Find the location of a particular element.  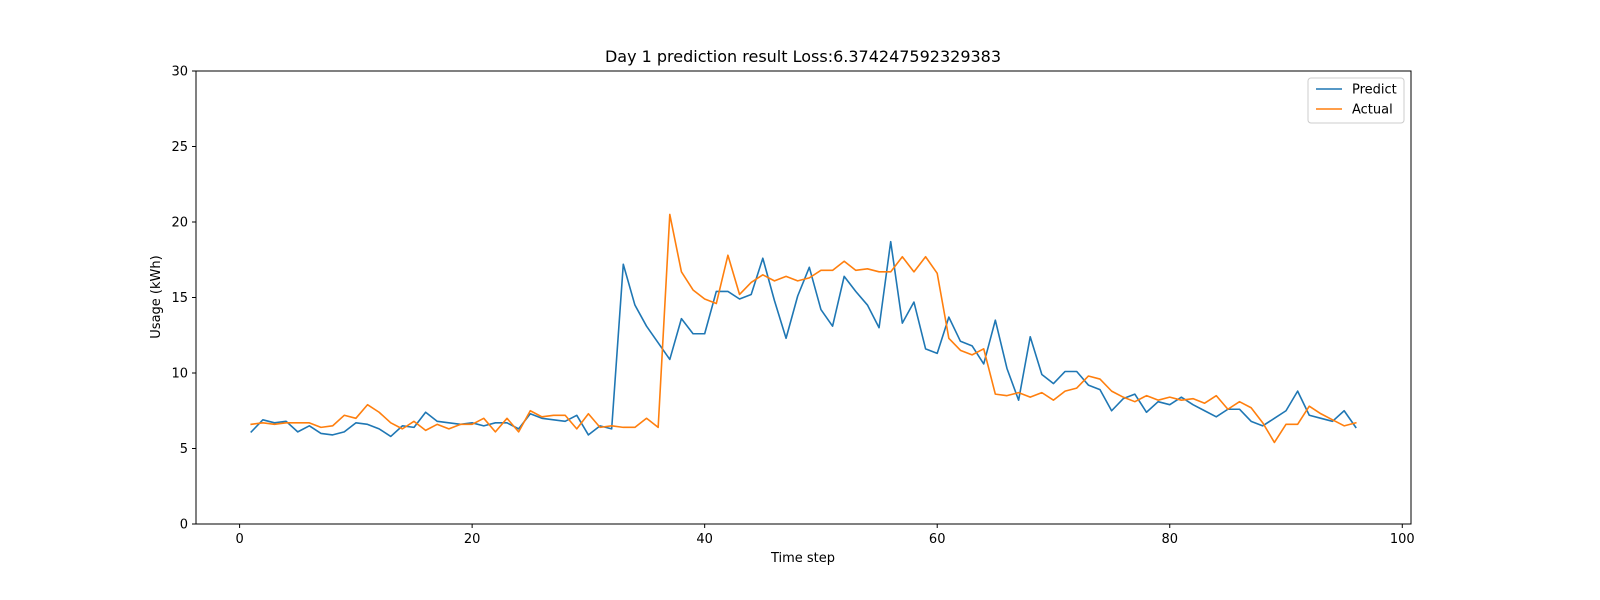

y-tick-label: 5 is located at coordinates (184, 449).